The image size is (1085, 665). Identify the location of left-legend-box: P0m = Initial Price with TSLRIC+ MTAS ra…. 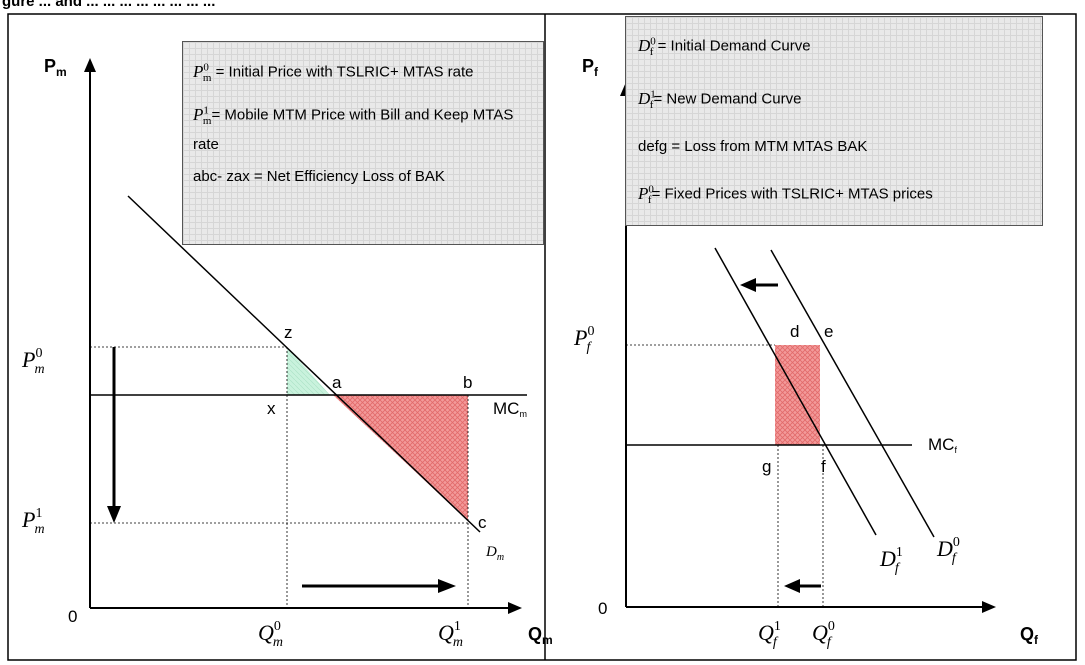
(363, 143).